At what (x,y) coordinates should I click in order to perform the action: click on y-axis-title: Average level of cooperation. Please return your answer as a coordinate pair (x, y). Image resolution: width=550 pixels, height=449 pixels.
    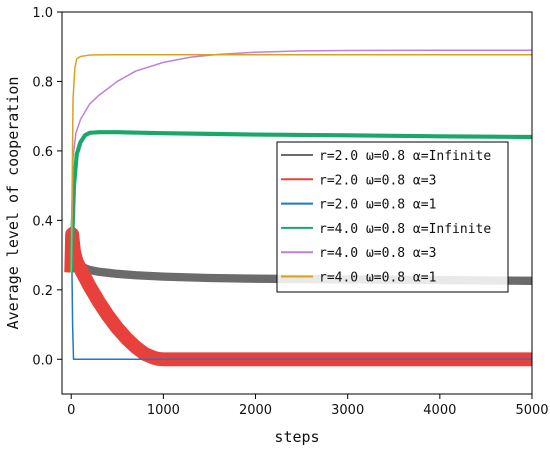
    Looking at the image, I should click on (13, 203).